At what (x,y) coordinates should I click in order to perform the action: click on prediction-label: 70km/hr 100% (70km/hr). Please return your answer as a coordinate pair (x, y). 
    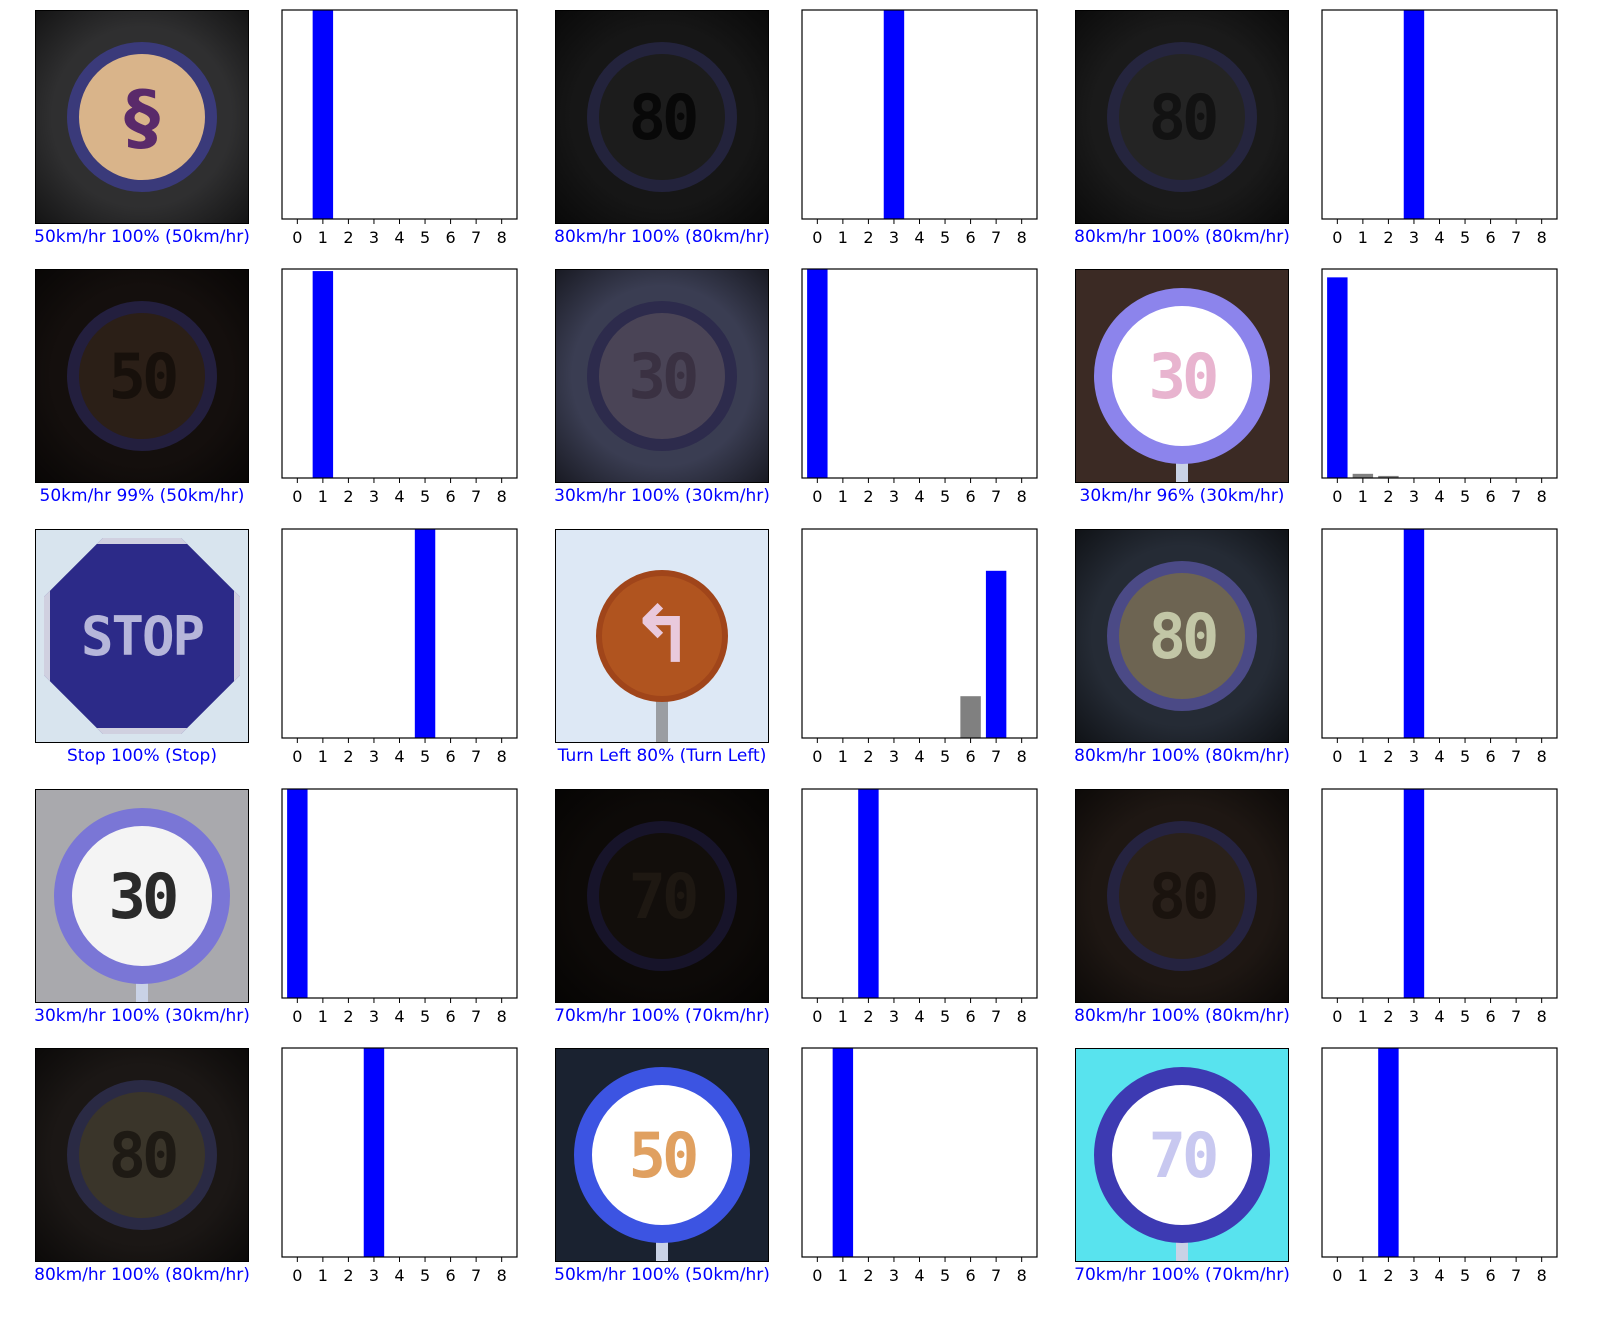
    Looking at the image, I should click on (1182, 1275).